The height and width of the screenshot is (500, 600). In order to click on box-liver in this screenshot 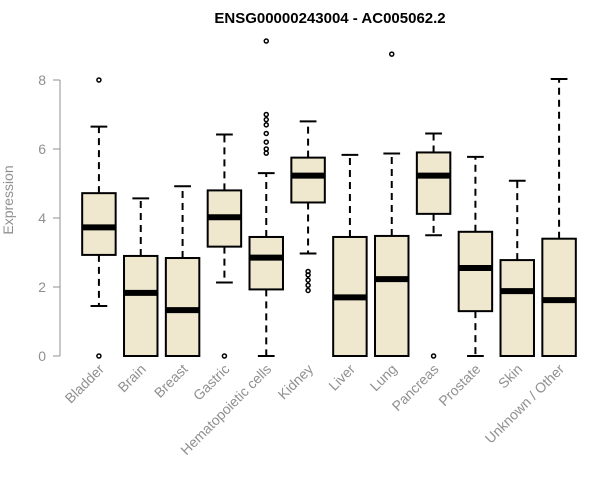, I will do `click(350, 255)`.